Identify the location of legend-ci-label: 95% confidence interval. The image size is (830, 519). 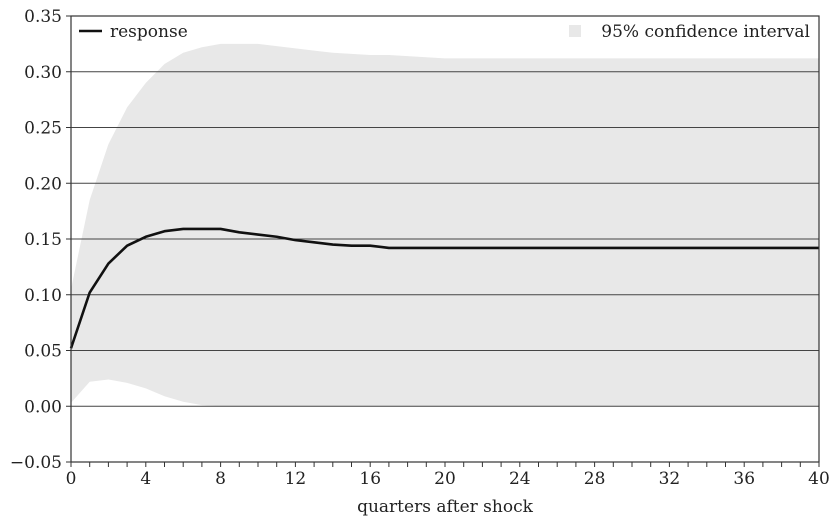
(705, 32).